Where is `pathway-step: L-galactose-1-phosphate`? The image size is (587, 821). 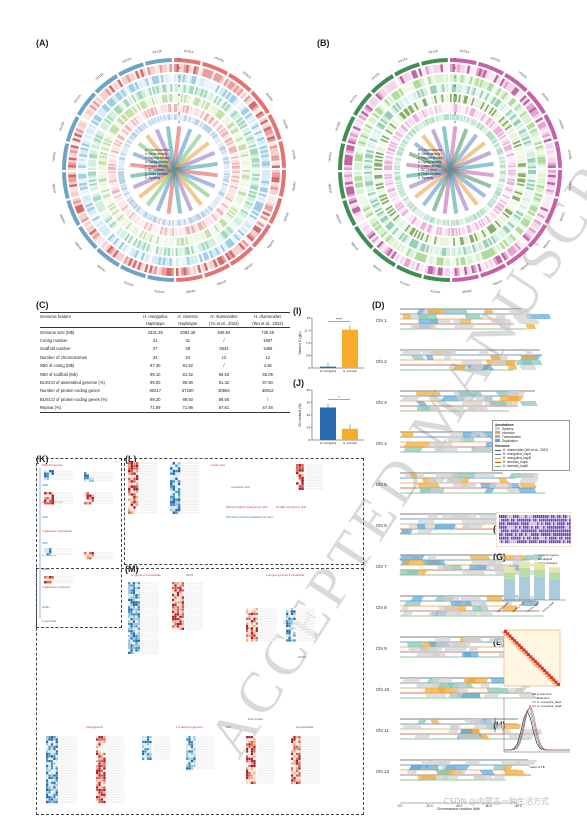
pathway-step: L-galactose-1-phosphate is located at coordinates (57, 531).